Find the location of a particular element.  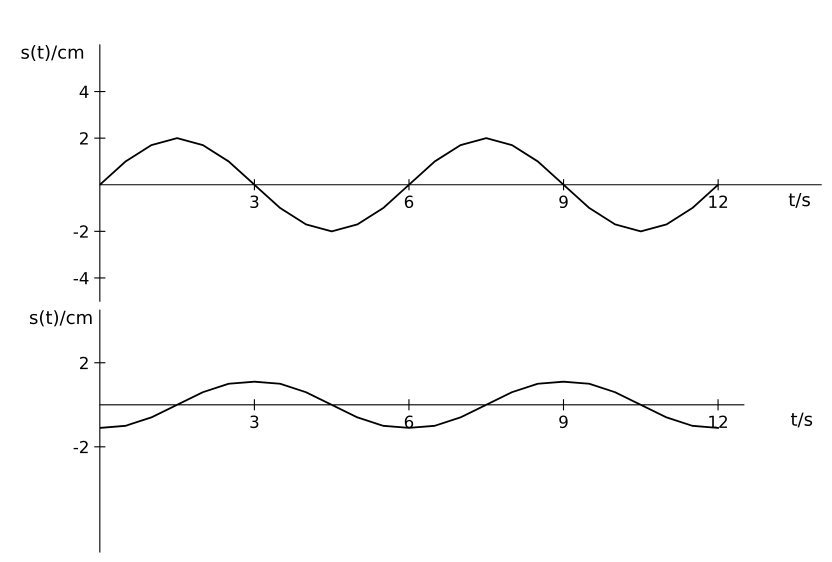

y-tick-label: 4 is located at coordinates (84, 92).